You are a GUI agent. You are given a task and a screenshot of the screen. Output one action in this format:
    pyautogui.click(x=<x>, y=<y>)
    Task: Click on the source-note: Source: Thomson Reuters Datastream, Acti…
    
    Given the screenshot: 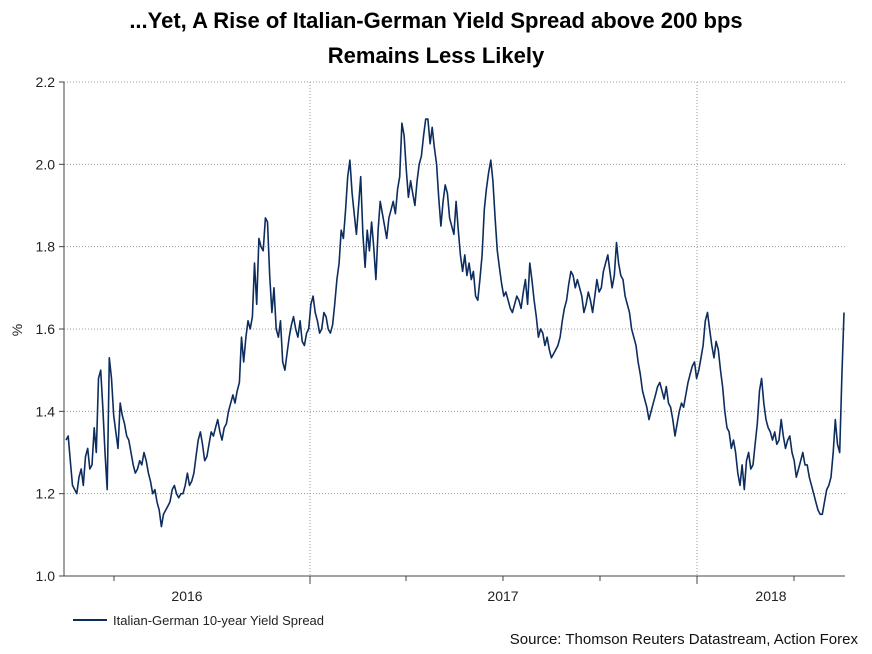 What is the action you would take?
    pyautogui.click(x=683, y=639)
    